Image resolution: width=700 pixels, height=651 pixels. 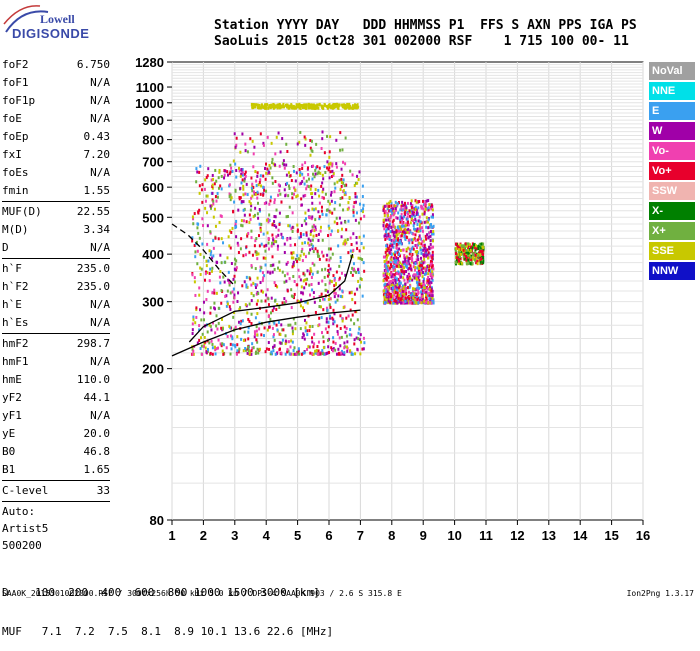 What do you see at coordinates (26, 19) in the screenshot?
I see `logo-swoosh-icon` at bounding box center [26, 19].